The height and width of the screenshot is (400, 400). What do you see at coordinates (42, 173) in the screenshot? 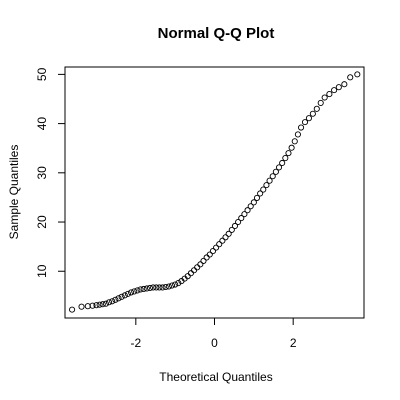
I see `y-tick-label: 30` at bounding box center [42, 173].